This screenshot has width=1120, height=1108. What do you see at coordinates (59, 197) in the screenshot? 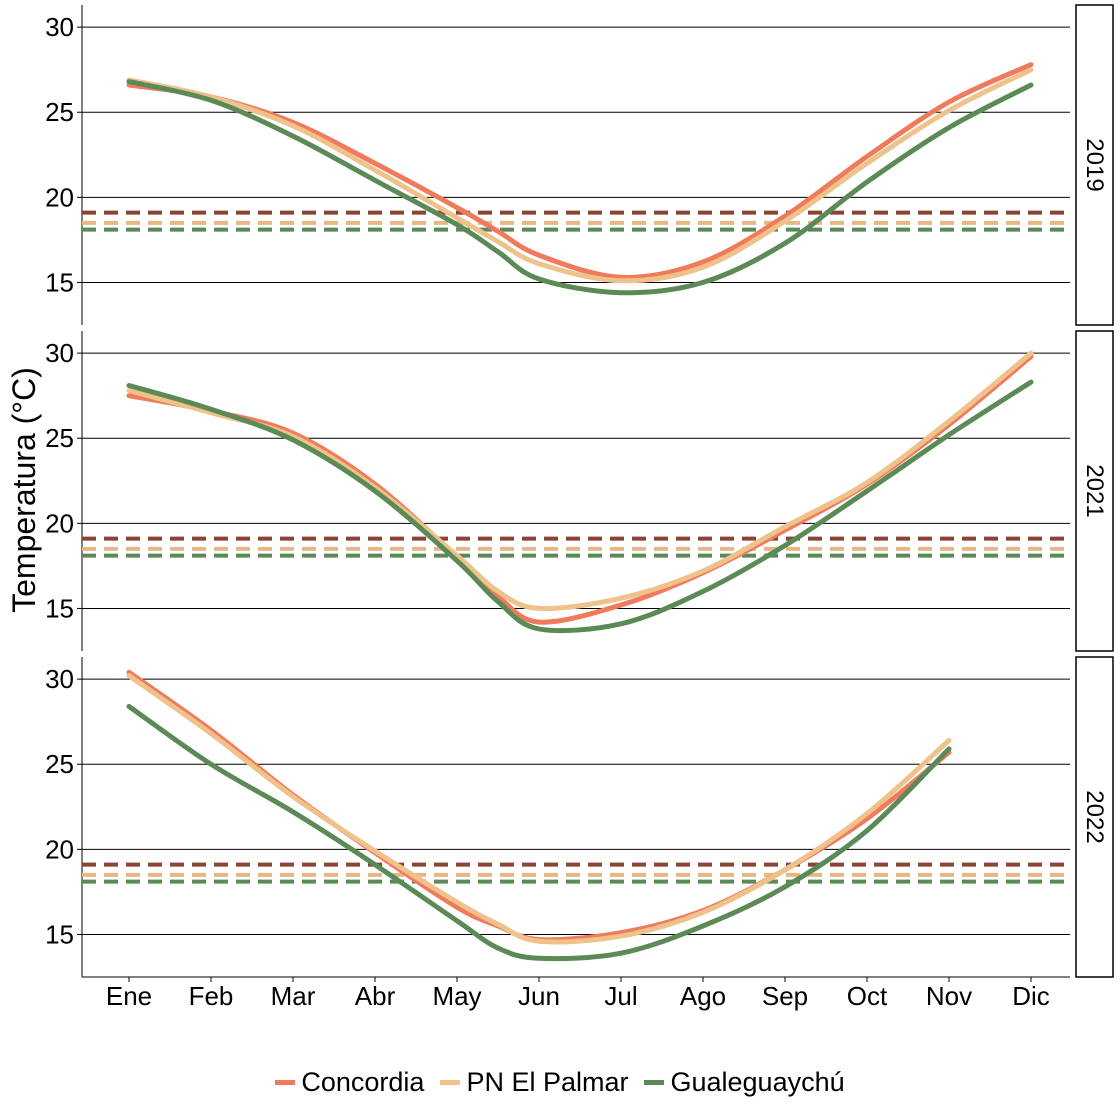
I see `panel-2019-y-tick-label-20: 20` at bounding box center [59, 197].